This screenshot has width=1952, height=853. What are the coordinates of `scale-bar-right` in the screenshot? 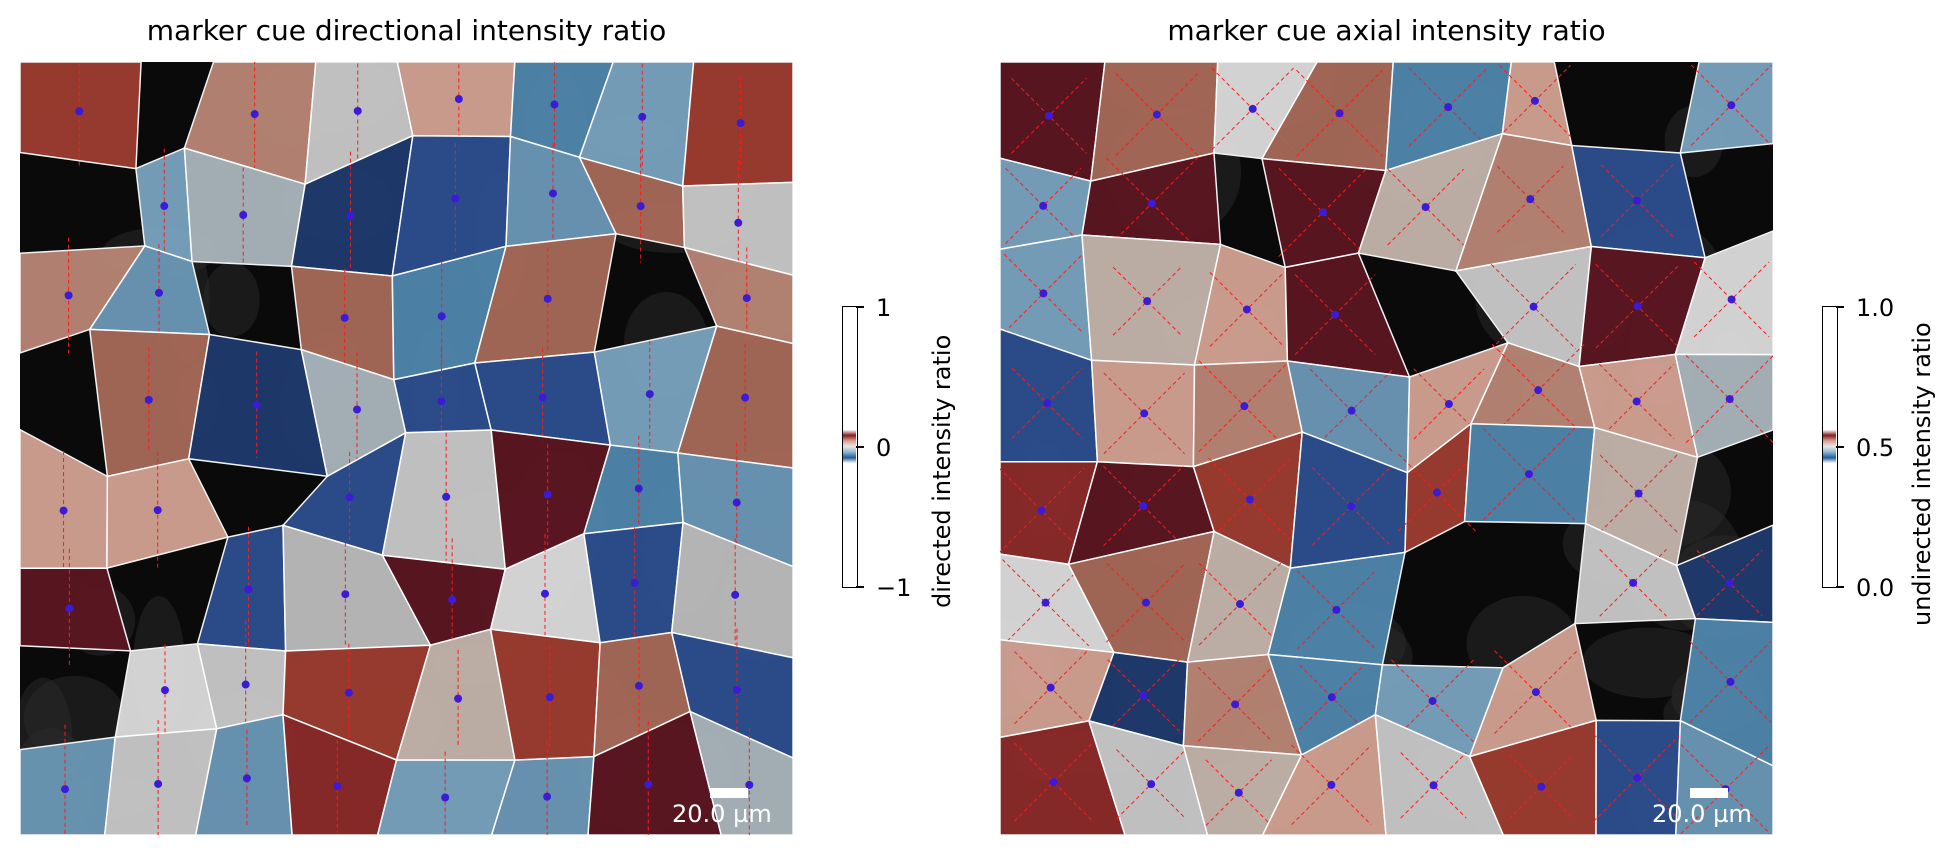 It's located at (1709, 793).